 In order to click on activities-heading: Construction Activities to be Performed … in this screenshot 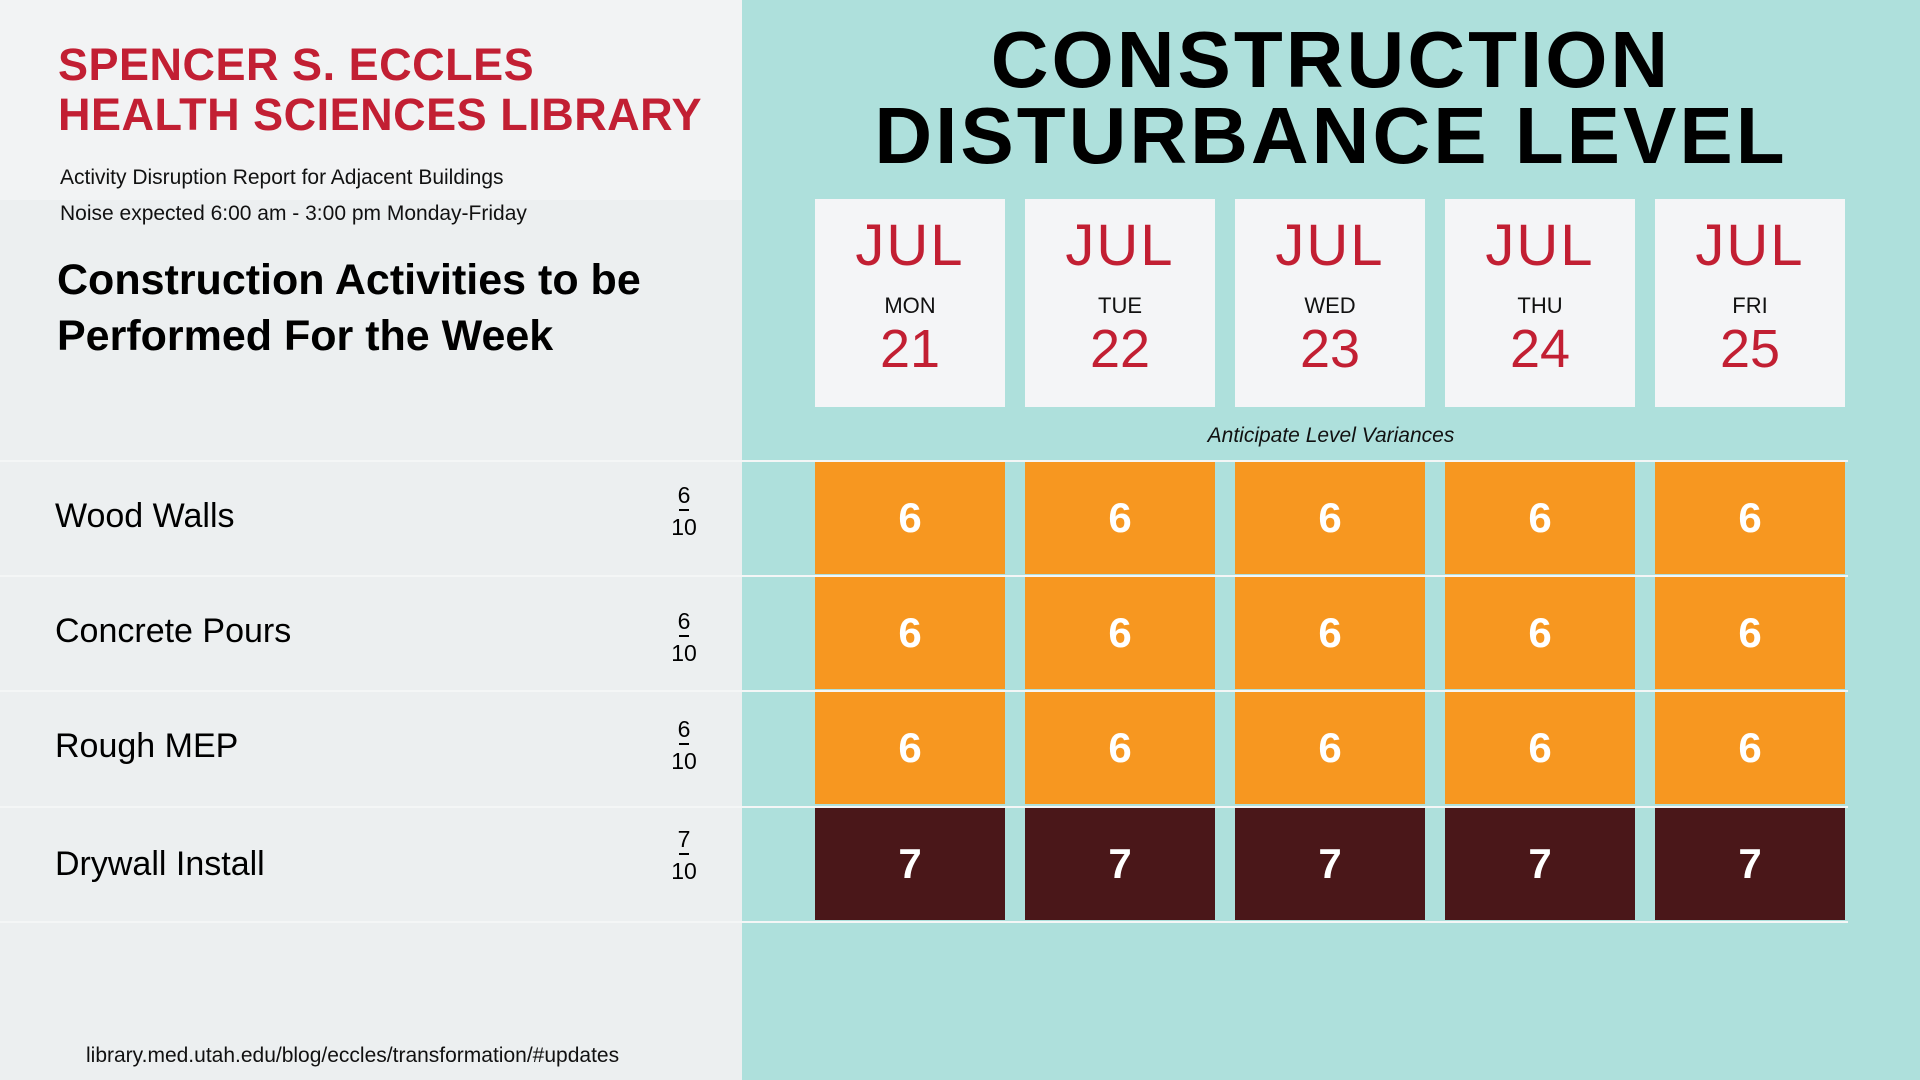, I will do `click(349, 308)`.